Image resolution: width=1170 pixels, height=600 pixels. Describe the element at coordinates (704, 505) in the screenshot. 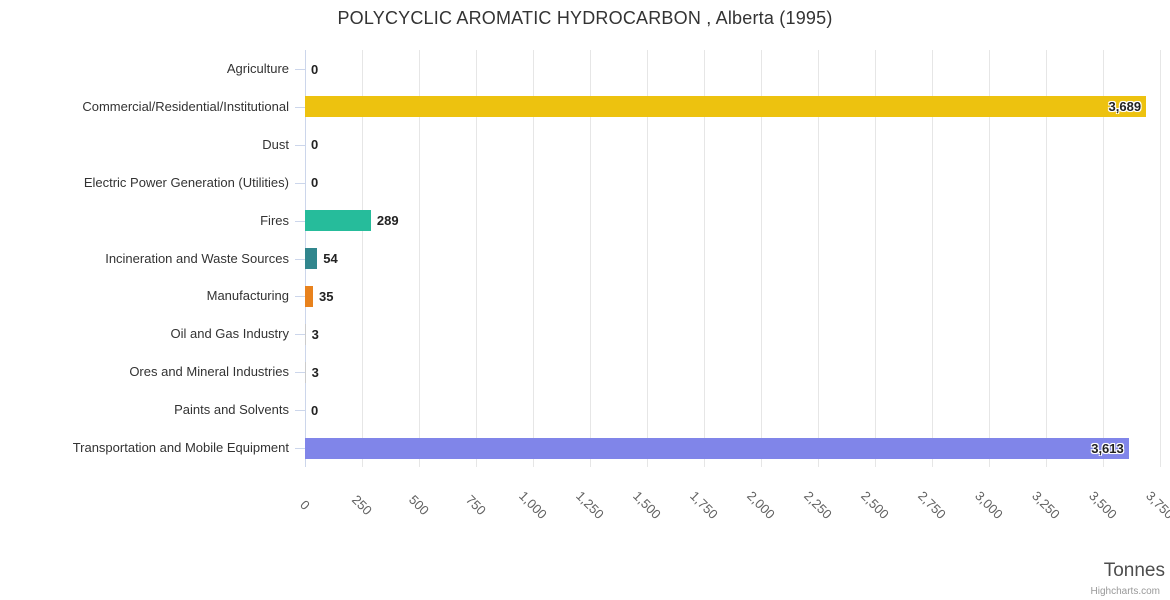

I see `x-tick-label: 1,750` at that location.